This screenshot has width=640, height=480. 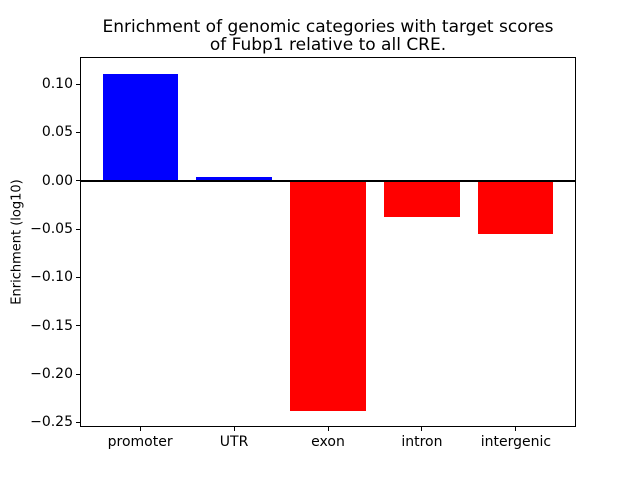 I want to click on y-axis-label: Enrichment (log10), so click(x=17, y=242).